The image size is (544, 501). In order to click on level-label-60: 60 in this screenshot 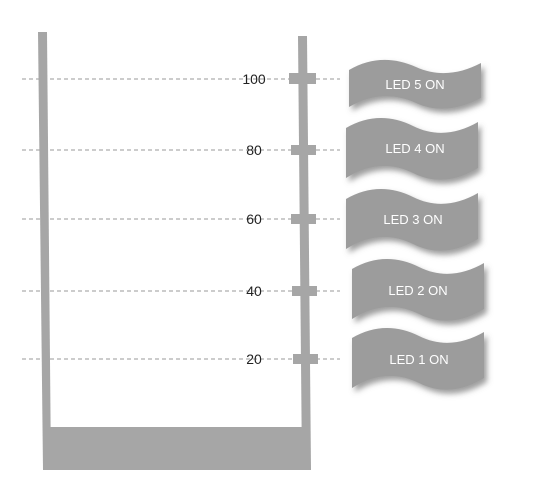, I will do `click(254, 219)`.